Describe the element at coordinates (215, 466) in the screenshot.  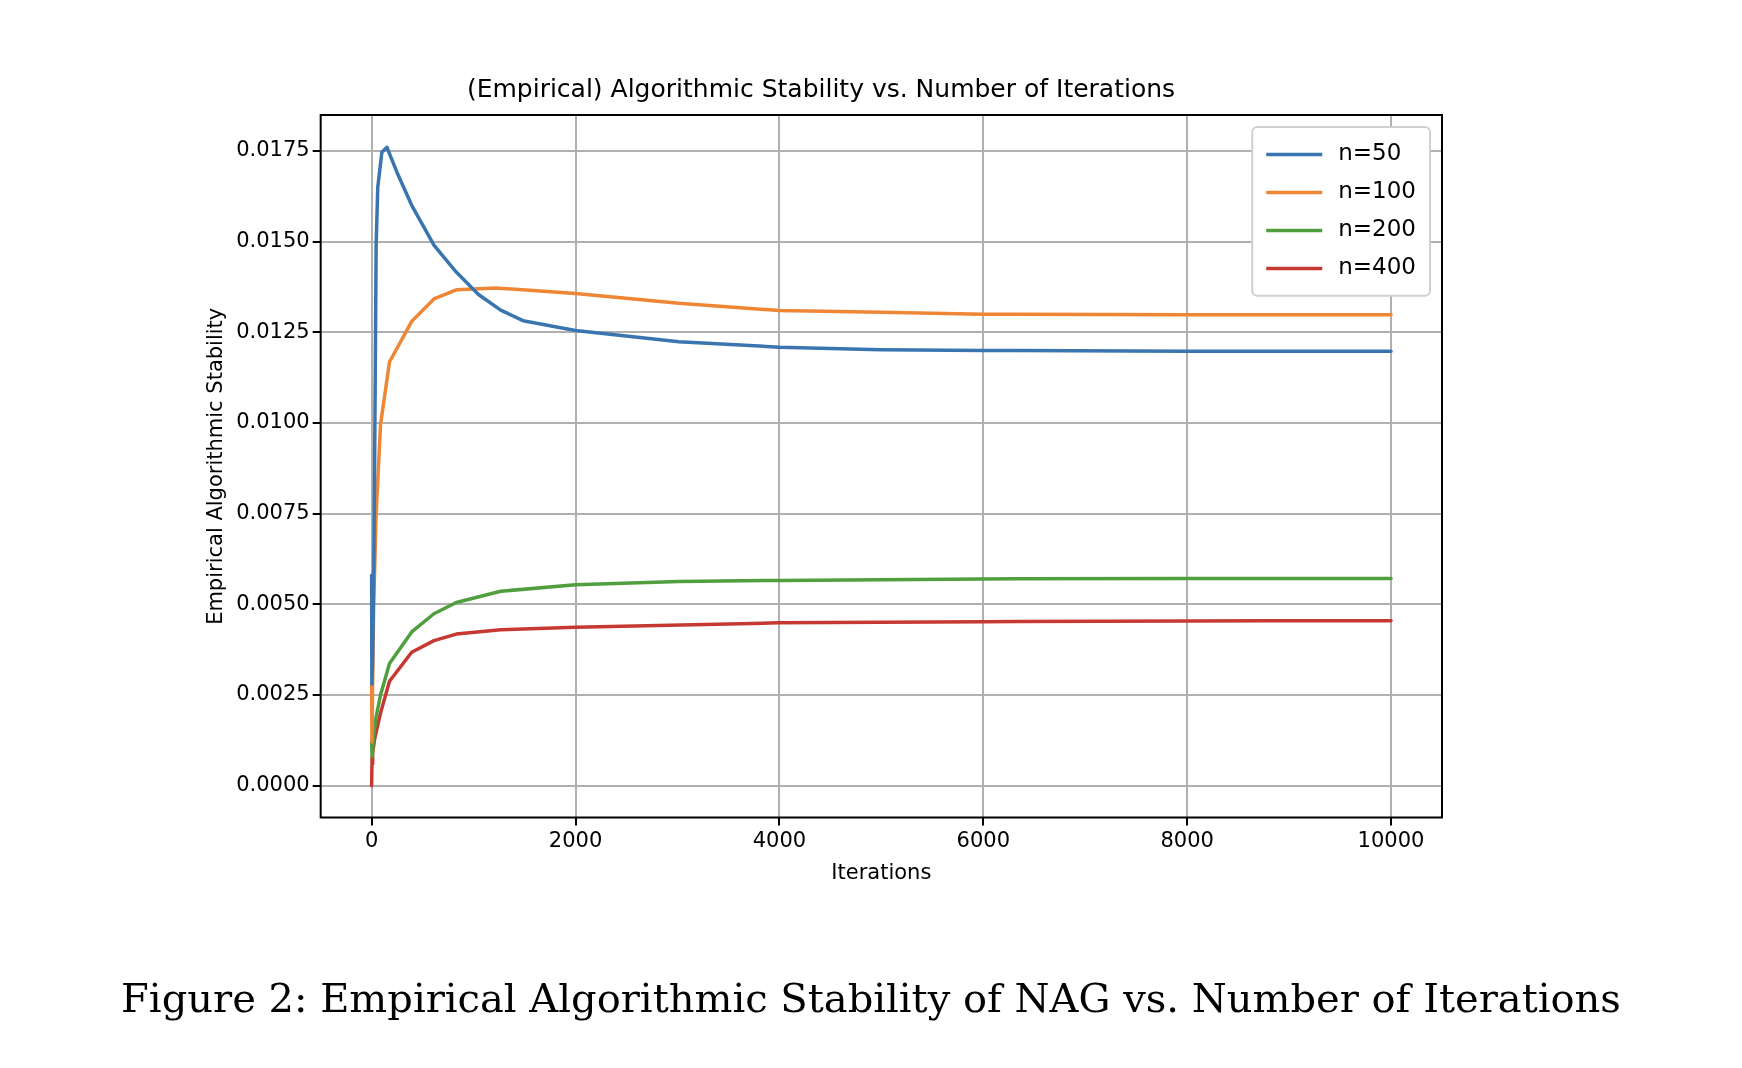
I see `y-axis-title: Empirical Algorithmic Stability` at that location.